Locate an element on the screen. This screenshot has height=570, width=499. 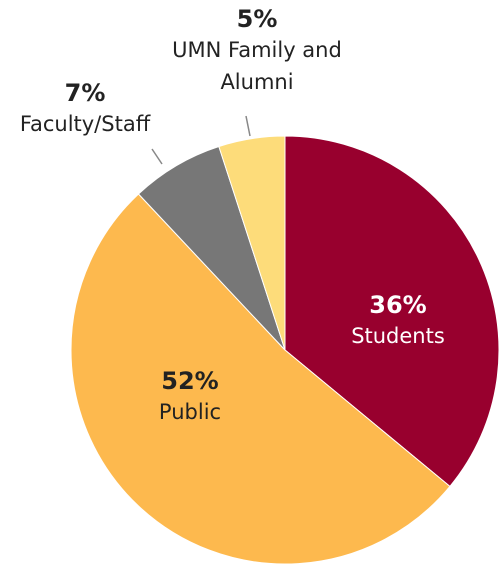
percent-label: 5% is located at coordinates (257, 19).